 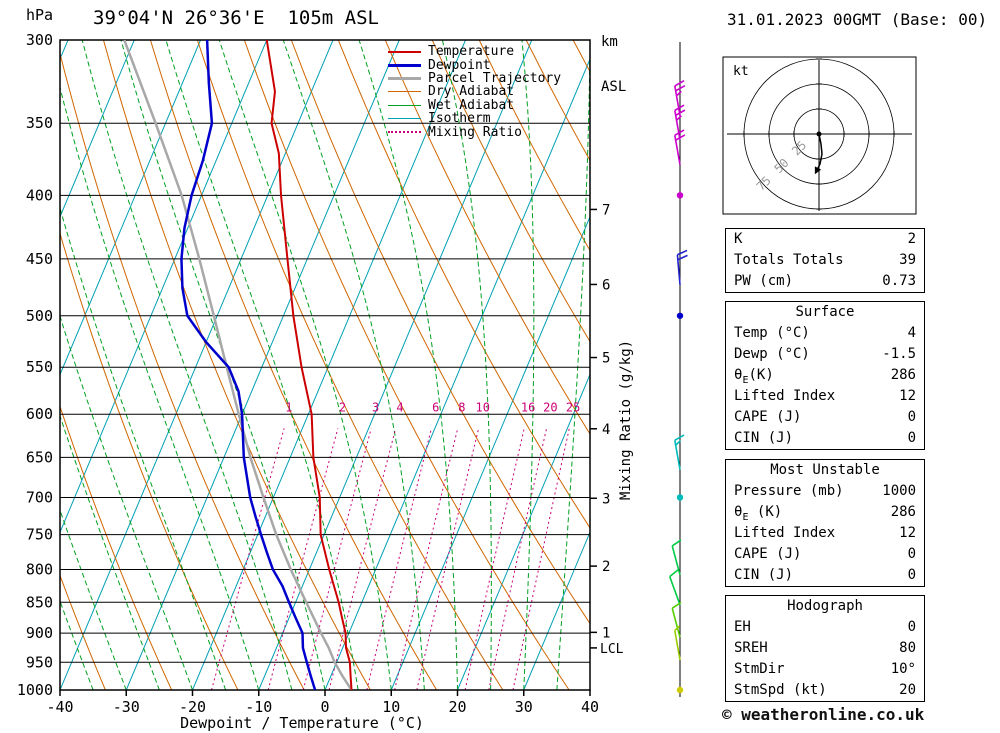 I want to click on mixing-ratio-value-label: 3, so click(x=375, y=408).